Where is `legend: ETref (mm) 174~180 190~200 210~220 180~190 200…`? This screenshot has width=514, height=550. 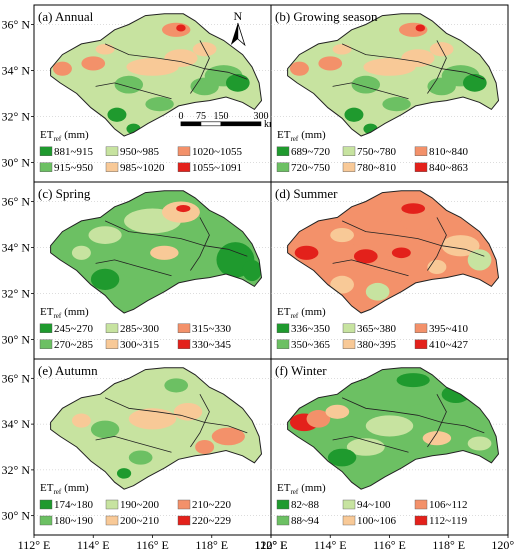 legend: ETref (mm) 174~180 190~200 210~220 180~190 200… is located at coordinates (135, 504).